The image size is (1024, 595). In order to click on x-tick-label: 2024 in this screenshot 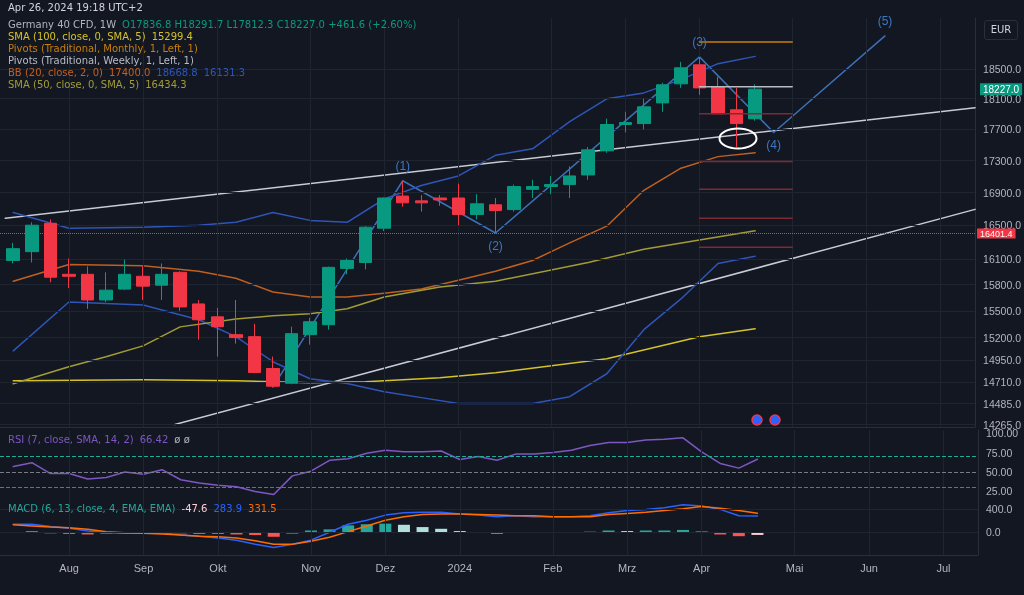, I will do `click(460, 567)`.